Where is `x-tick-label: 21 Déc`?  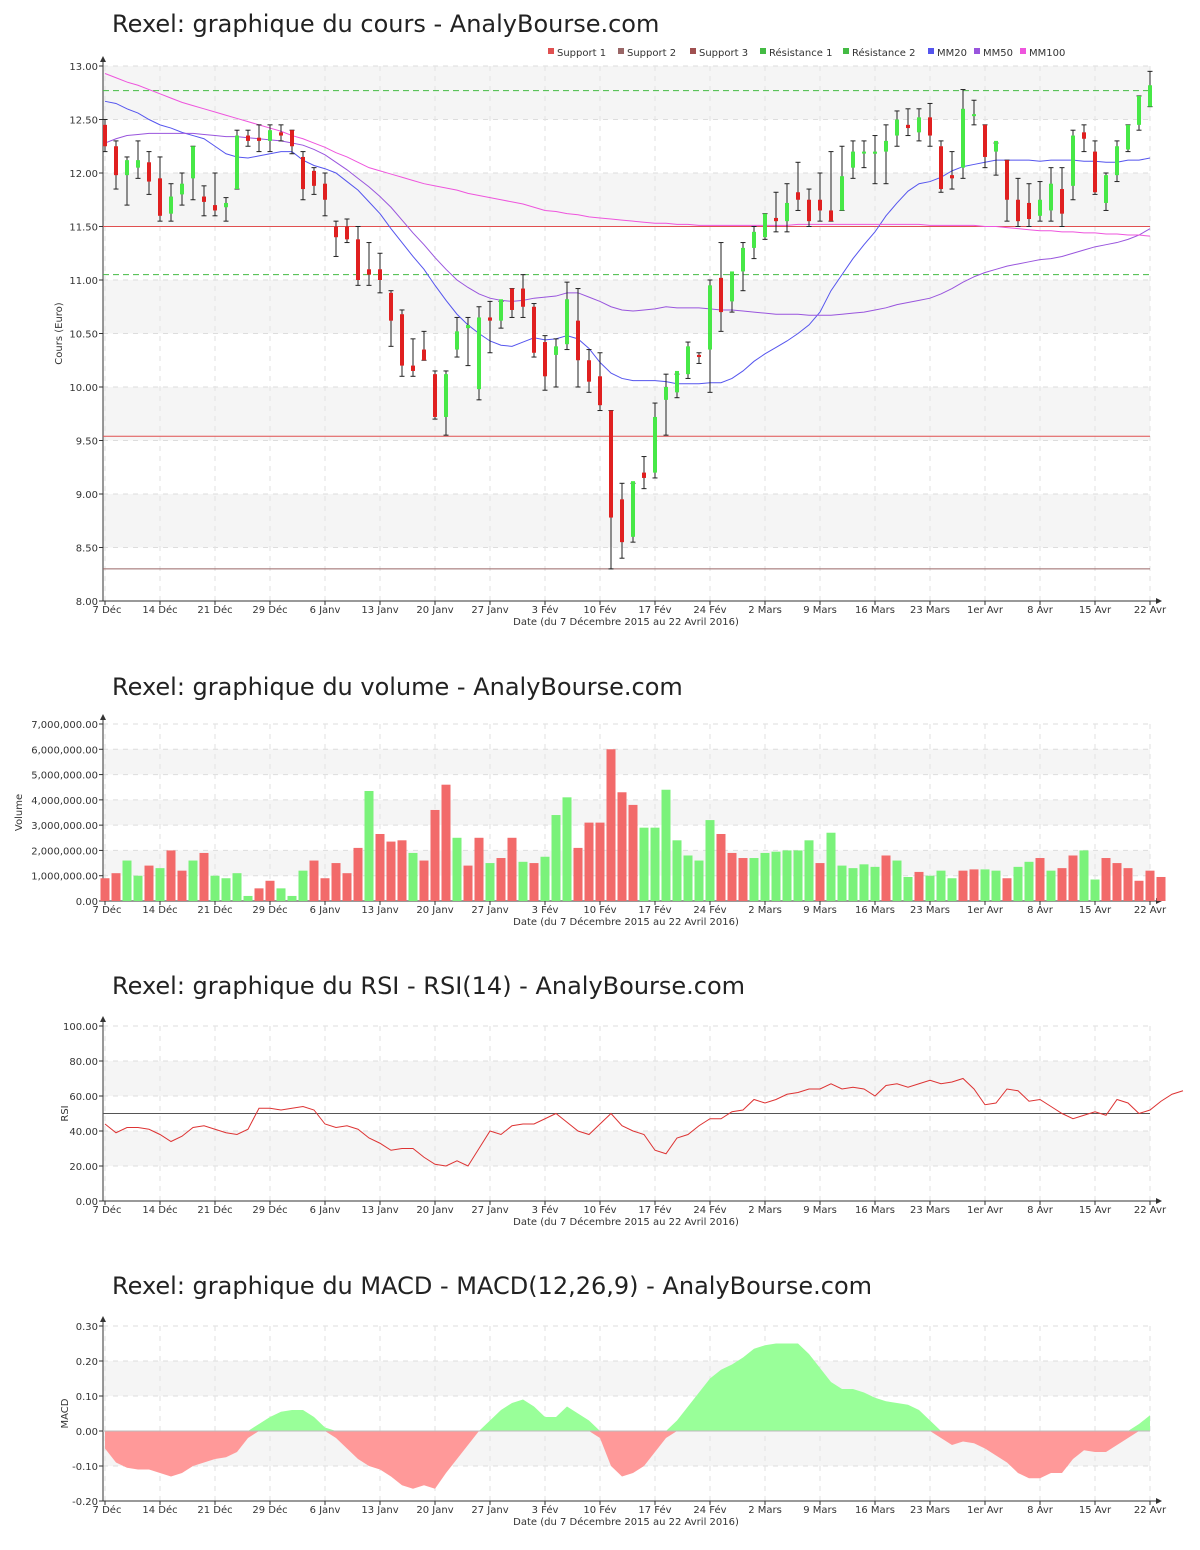 x-tick-label: 21 Déc is located at coordinates (214, 1210).